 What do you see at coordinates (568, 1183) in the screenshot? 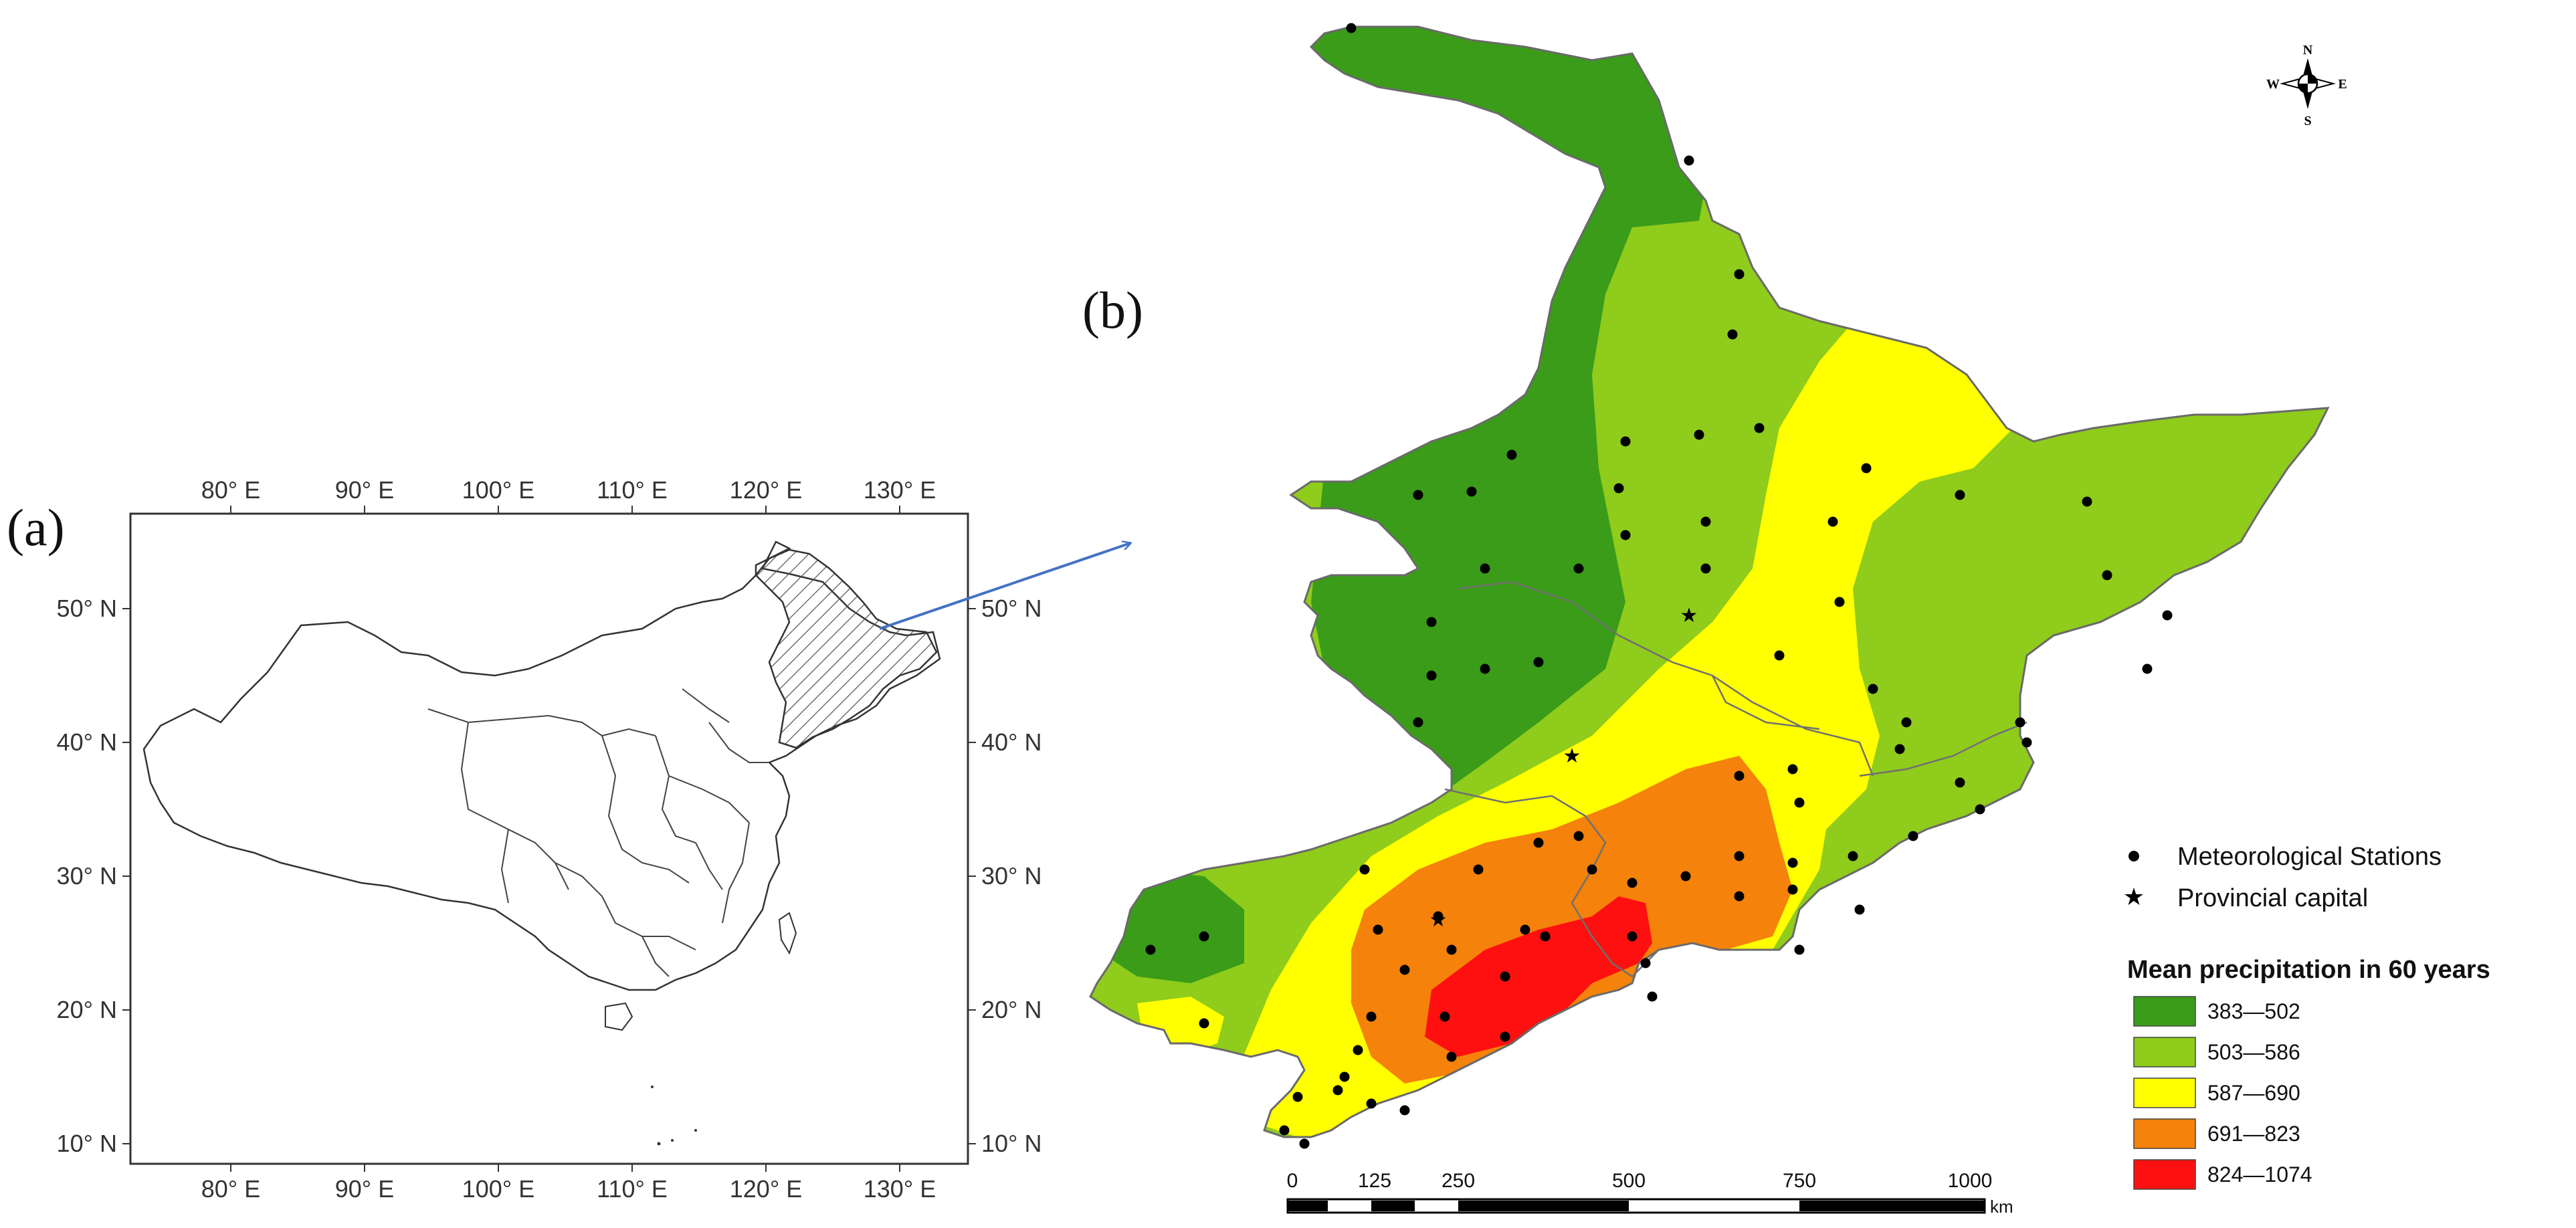
I see `longitude-ticks-bottom: 80° E 90° E 100° E 110° E 120° E 130° E` at bounding box center [568, 1183].